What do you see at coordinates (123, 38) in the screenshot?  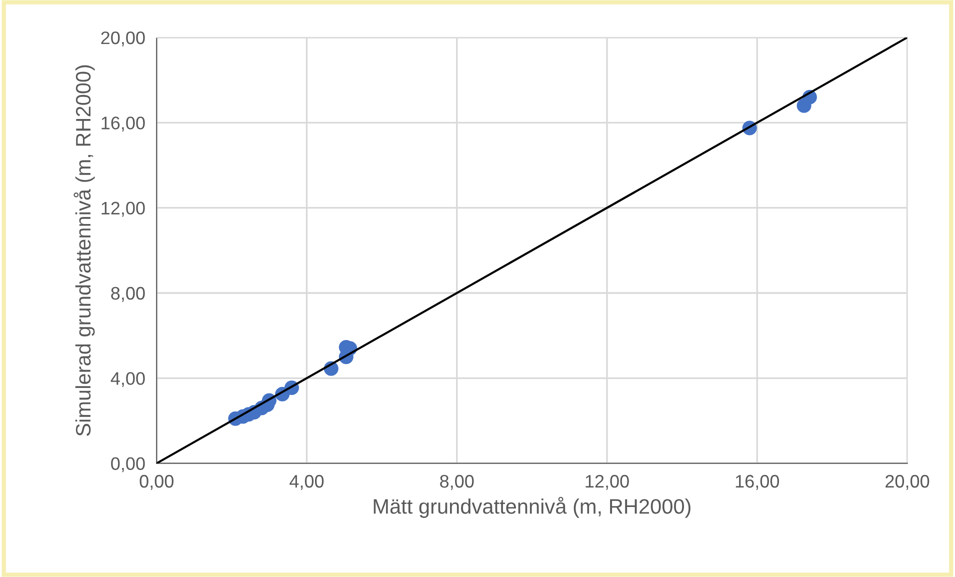 I see `y-tick-label: 20,00` at bounding box center [123, 38].